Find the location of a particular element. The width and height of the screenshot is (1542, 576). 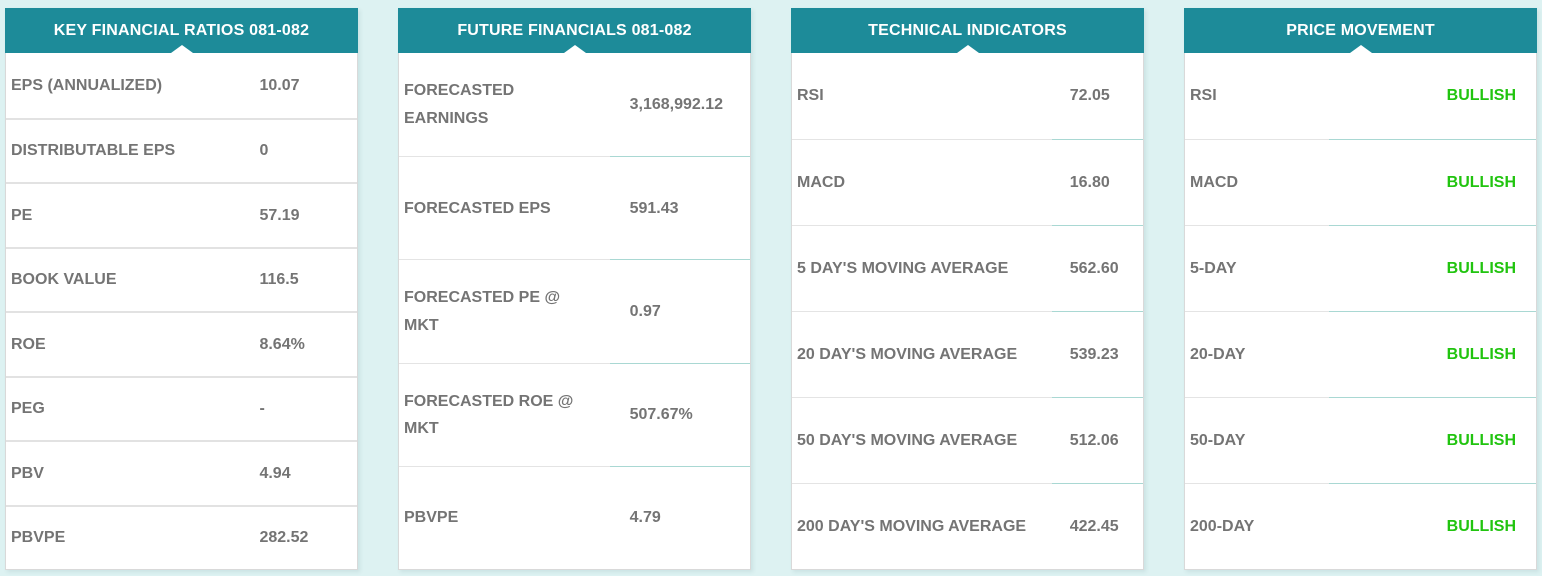

row-value: 4.79 is located at coordinates (679, 517).